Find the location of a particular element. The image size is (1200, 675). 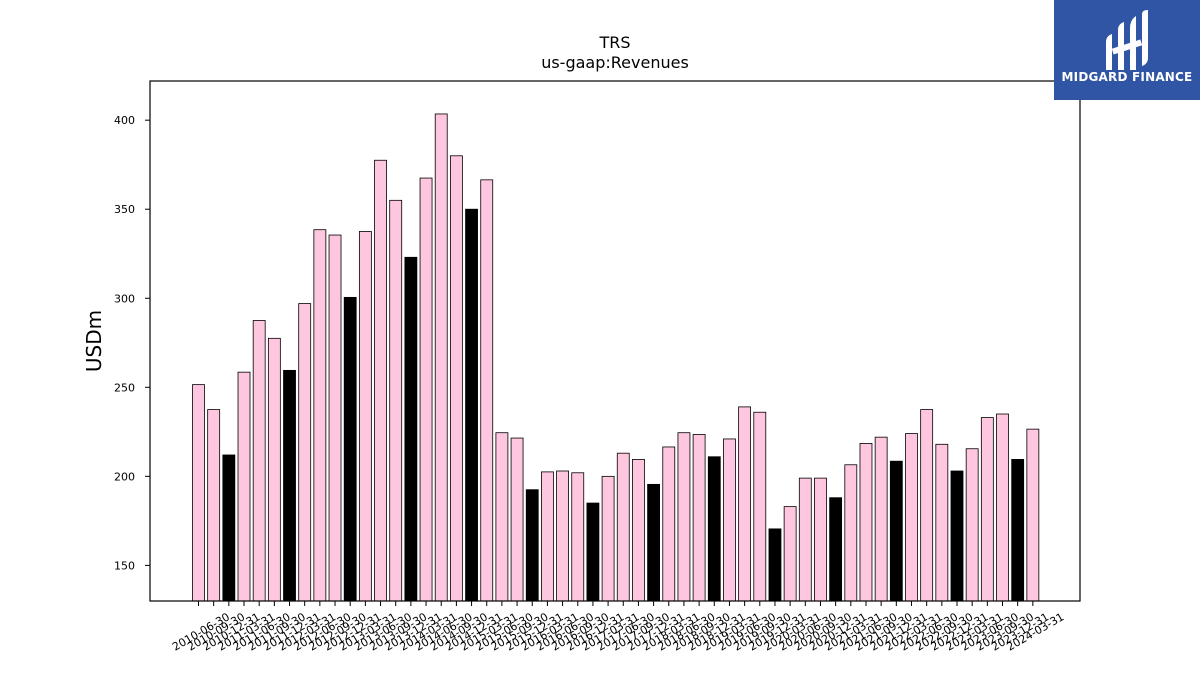

y-axis-label: USDm is located at coordinates (94, 341).